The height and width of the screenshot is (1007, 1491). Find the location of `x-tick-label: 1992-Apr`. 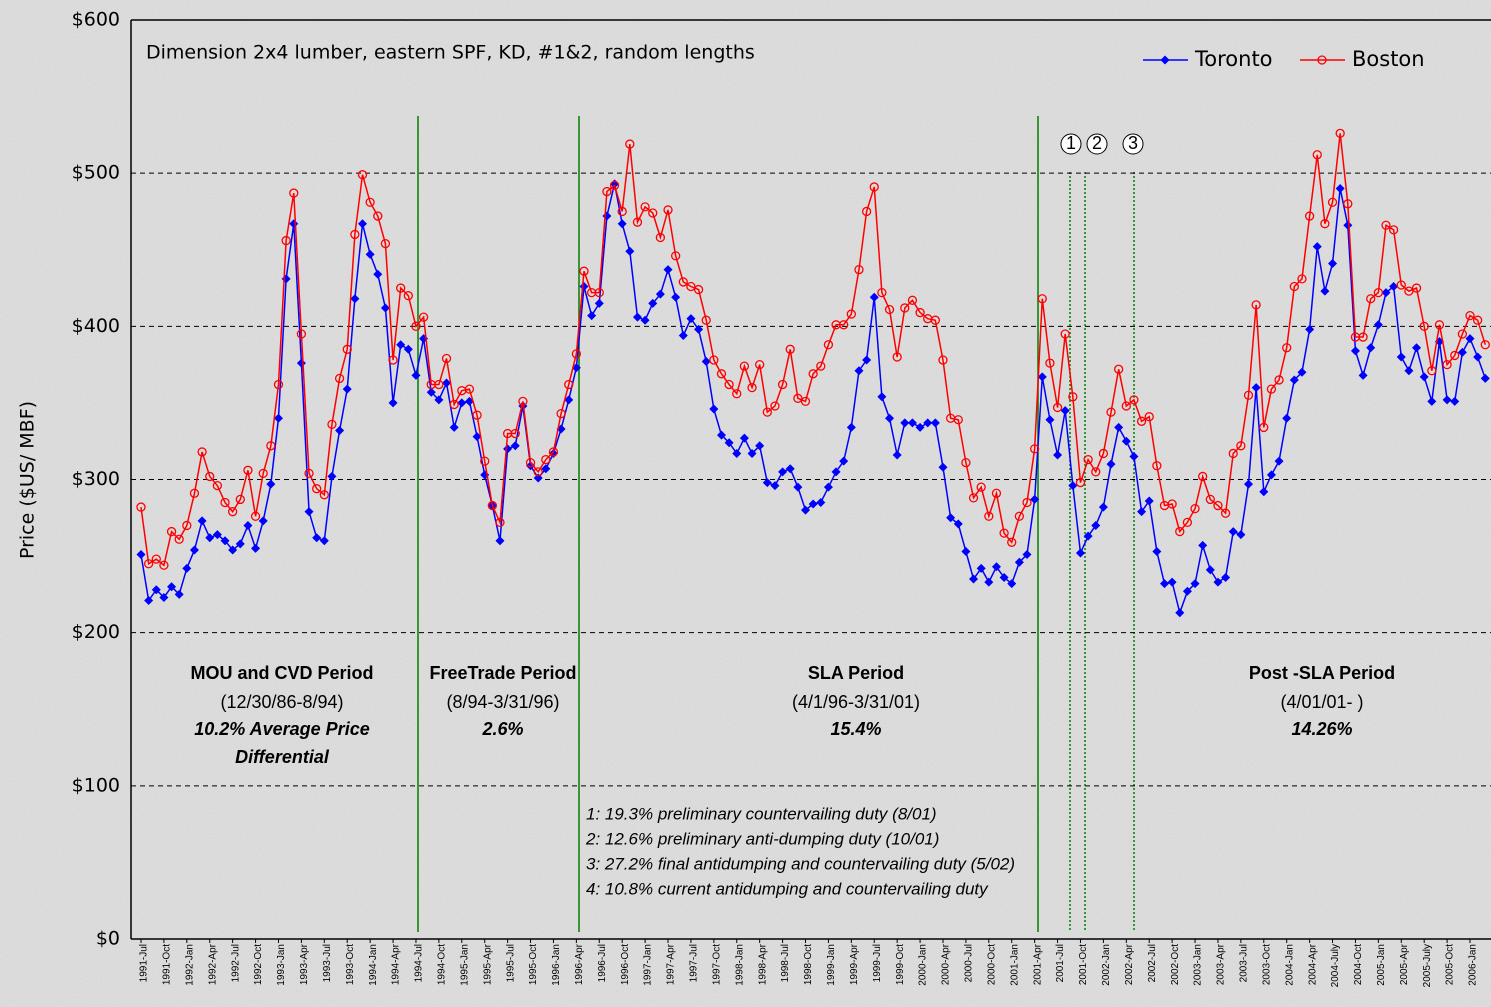

x-tick-label: 1992-Apr is located at coordinates (212, 964).